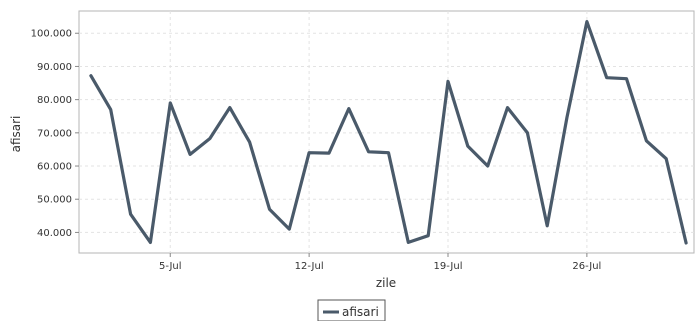  I want to click on x-axis-ticks: 5-Jul 12-Jul 19-Jul 26-Jul, so click(380, 262).